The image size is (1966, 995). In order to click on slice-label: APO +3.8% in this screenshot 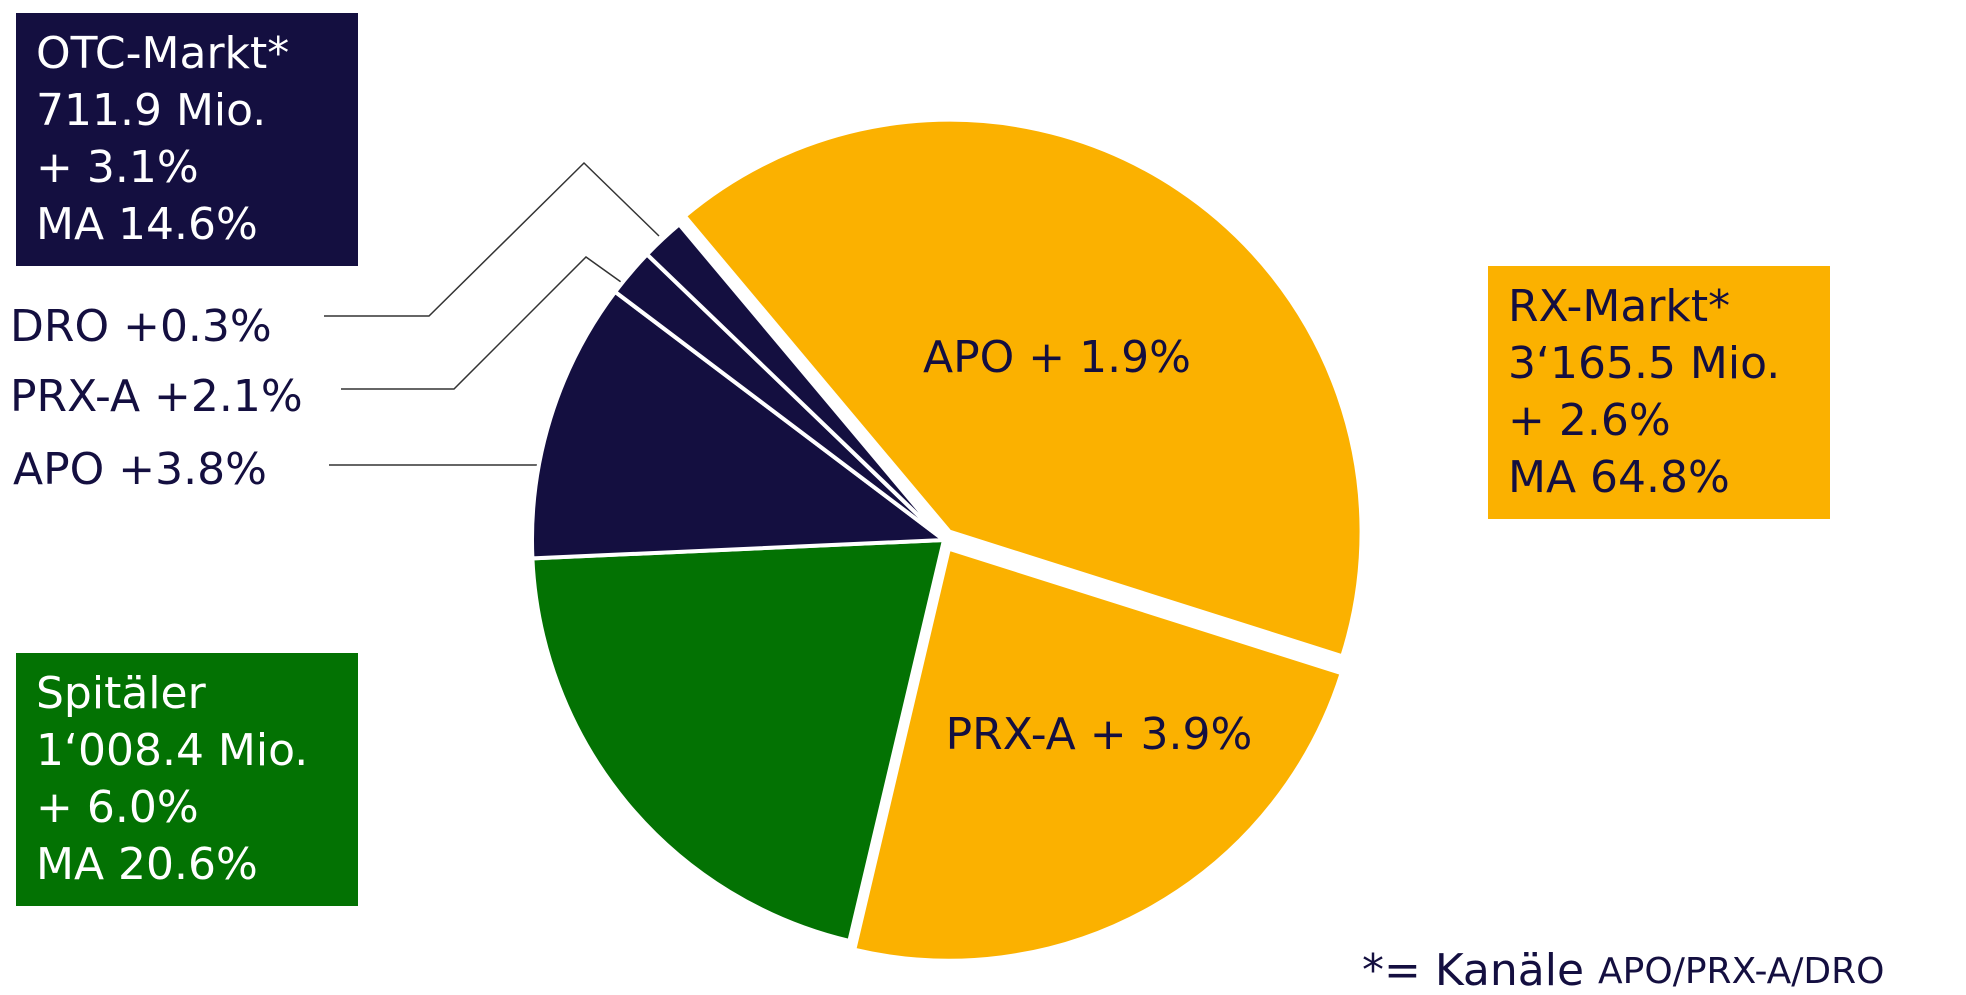, I will do `click(140, 469)`.